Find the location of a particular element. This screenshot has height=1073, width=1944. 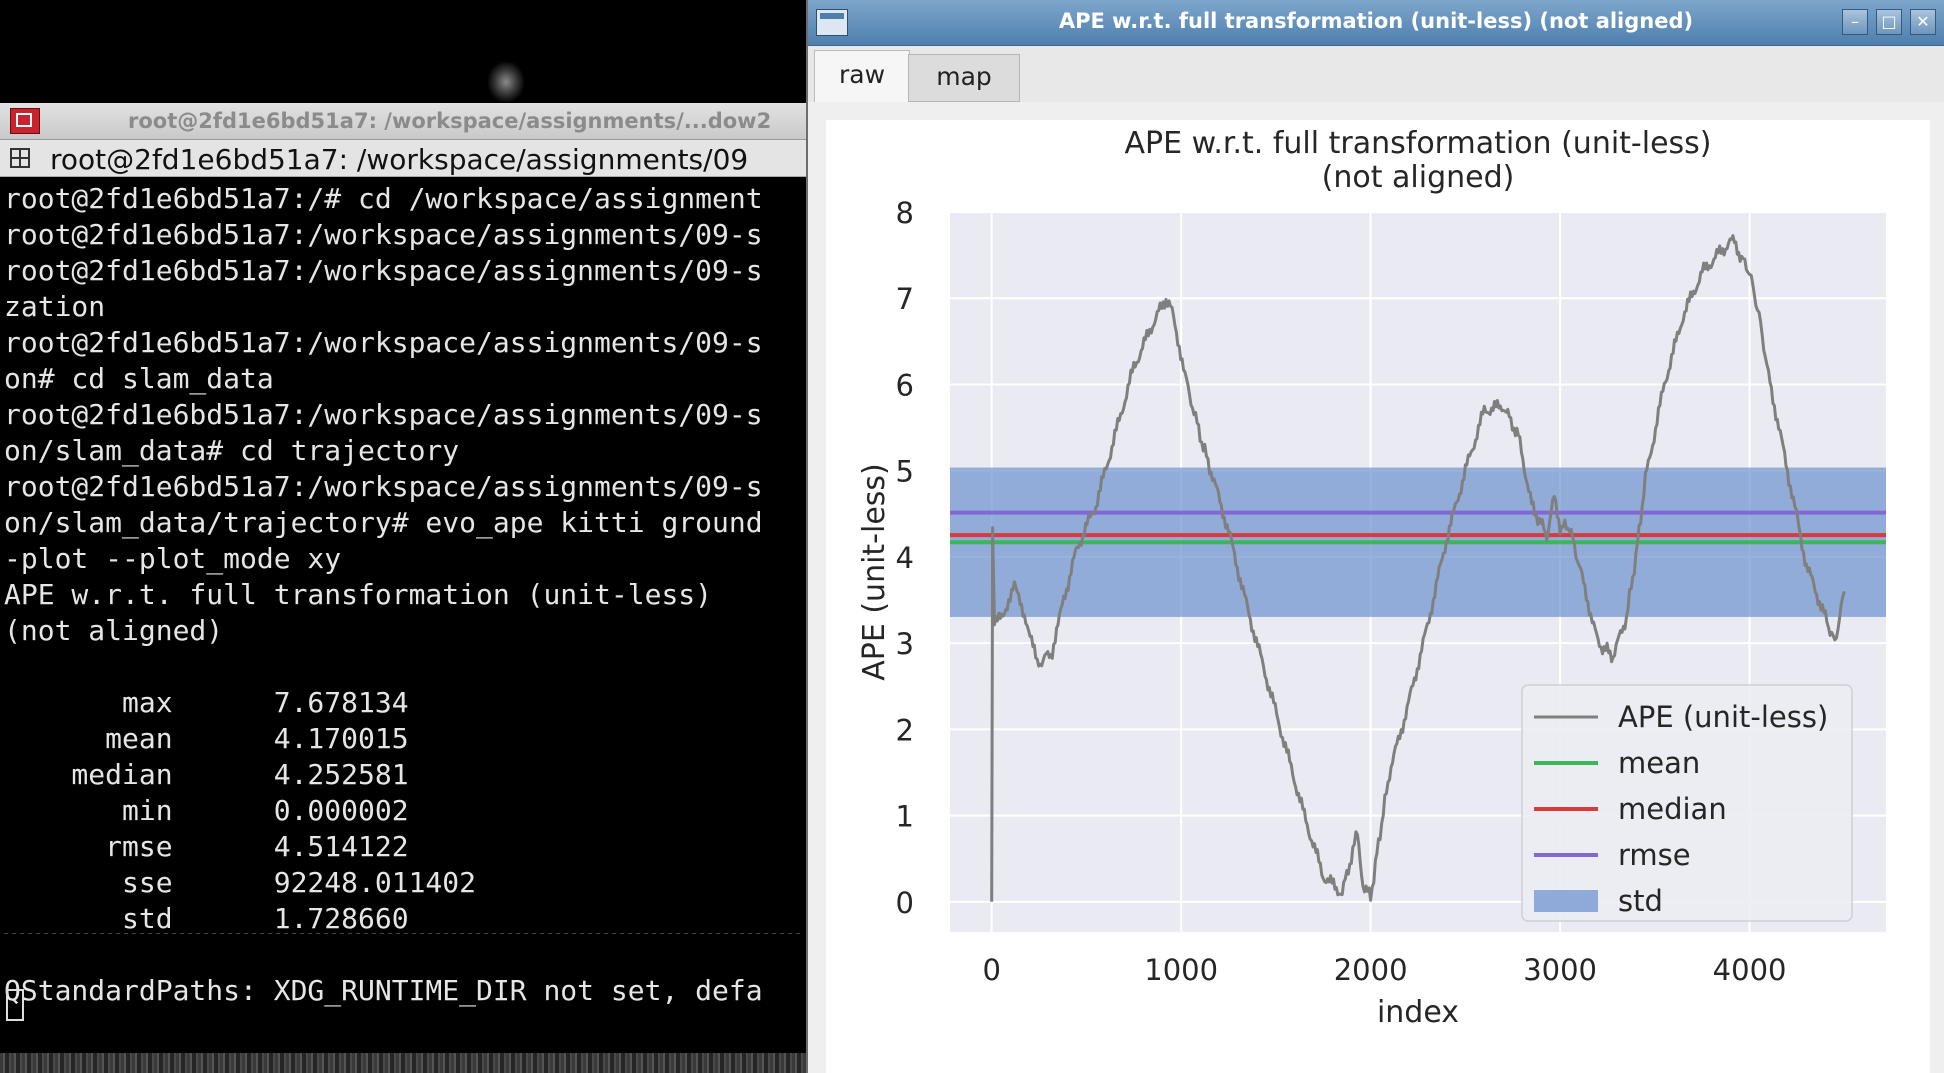

terminal-divider is located at coordinates (404, 933).